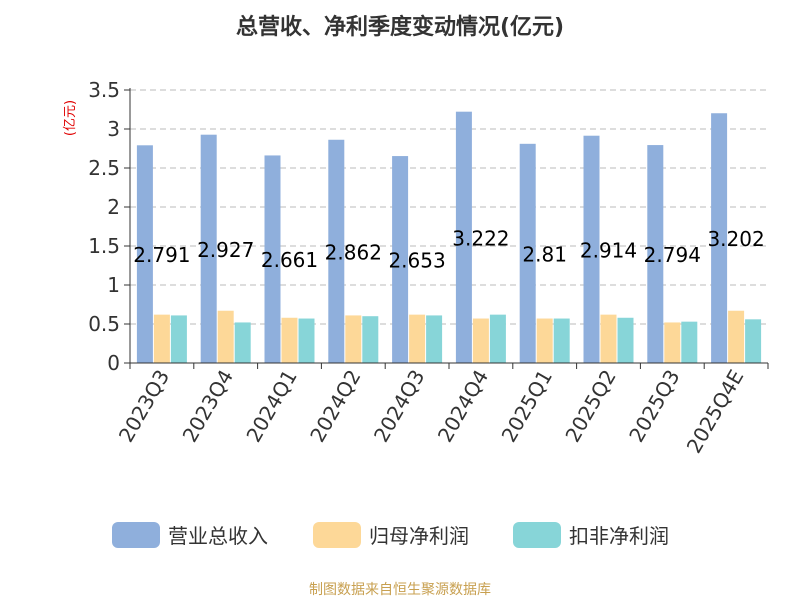  What do you see at coordinates (400, 590) in the screenshot?
I see `source-note: 制图数据来自恒生聚源数据库` at bounding box center [400, 590].